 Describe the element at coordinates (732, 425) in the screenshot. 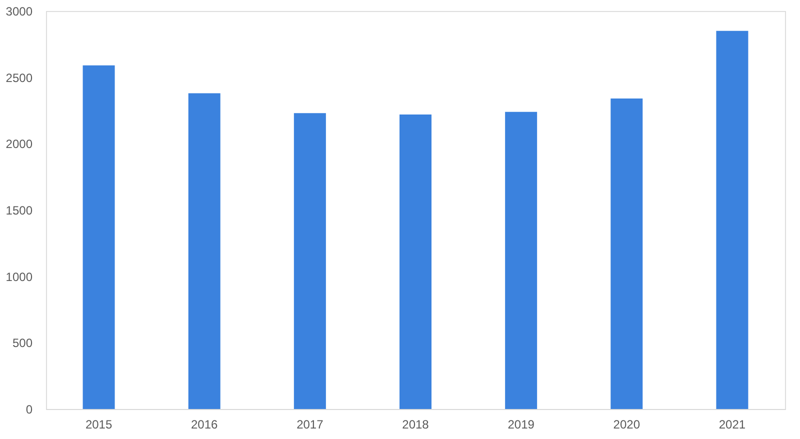

I see `x-tick-label: 2021` at that location.